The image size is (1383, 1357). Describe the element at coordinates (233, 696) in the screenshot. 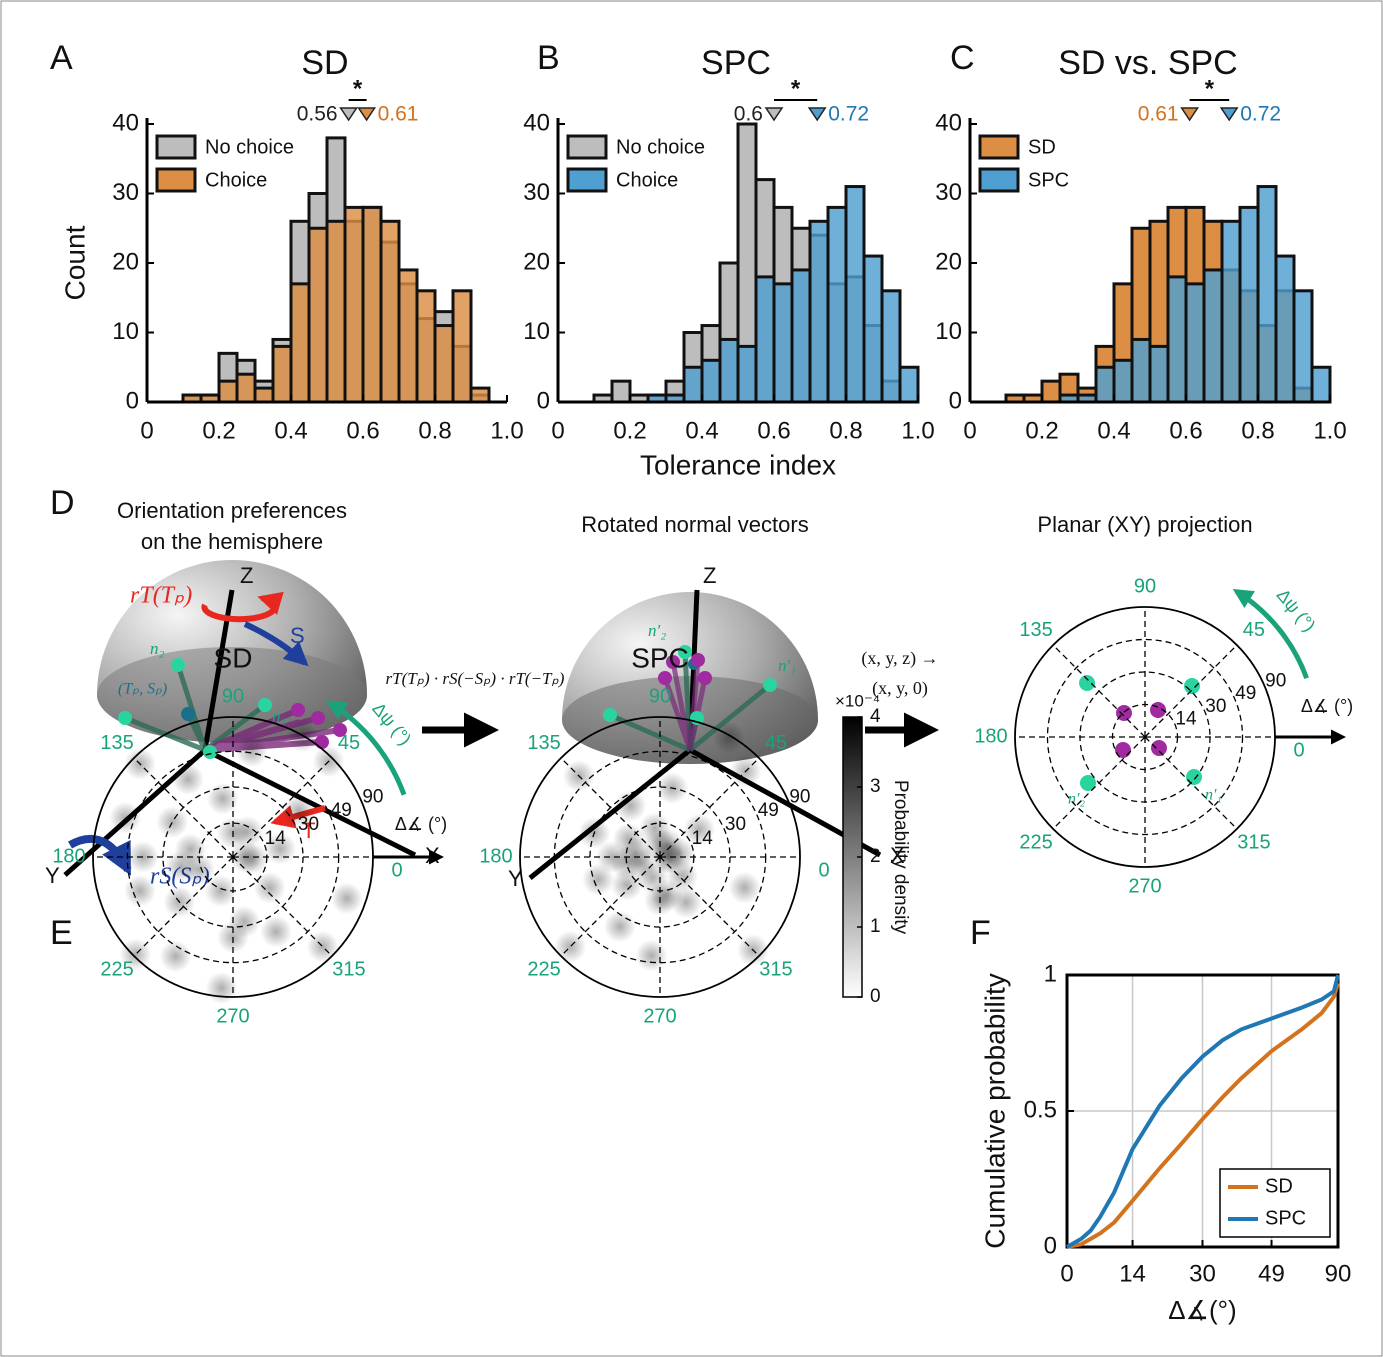

I see `theta-tick-label: 90` at that location.